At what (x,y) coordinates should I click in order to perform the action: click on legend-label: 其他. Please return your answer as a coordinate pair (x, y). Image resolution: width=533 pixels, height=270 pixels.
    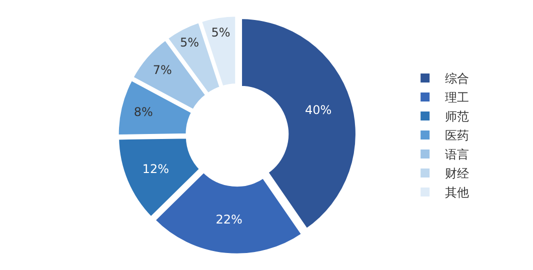
    Looking at the image, I should click on (457, 193).